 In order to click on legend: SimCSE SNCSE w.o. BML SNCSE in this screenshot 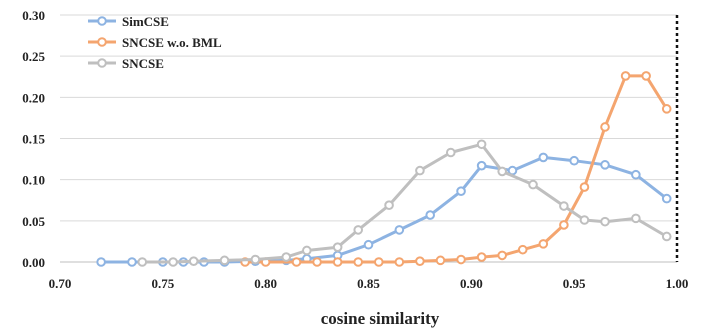, I will do `click(155, 42)`.